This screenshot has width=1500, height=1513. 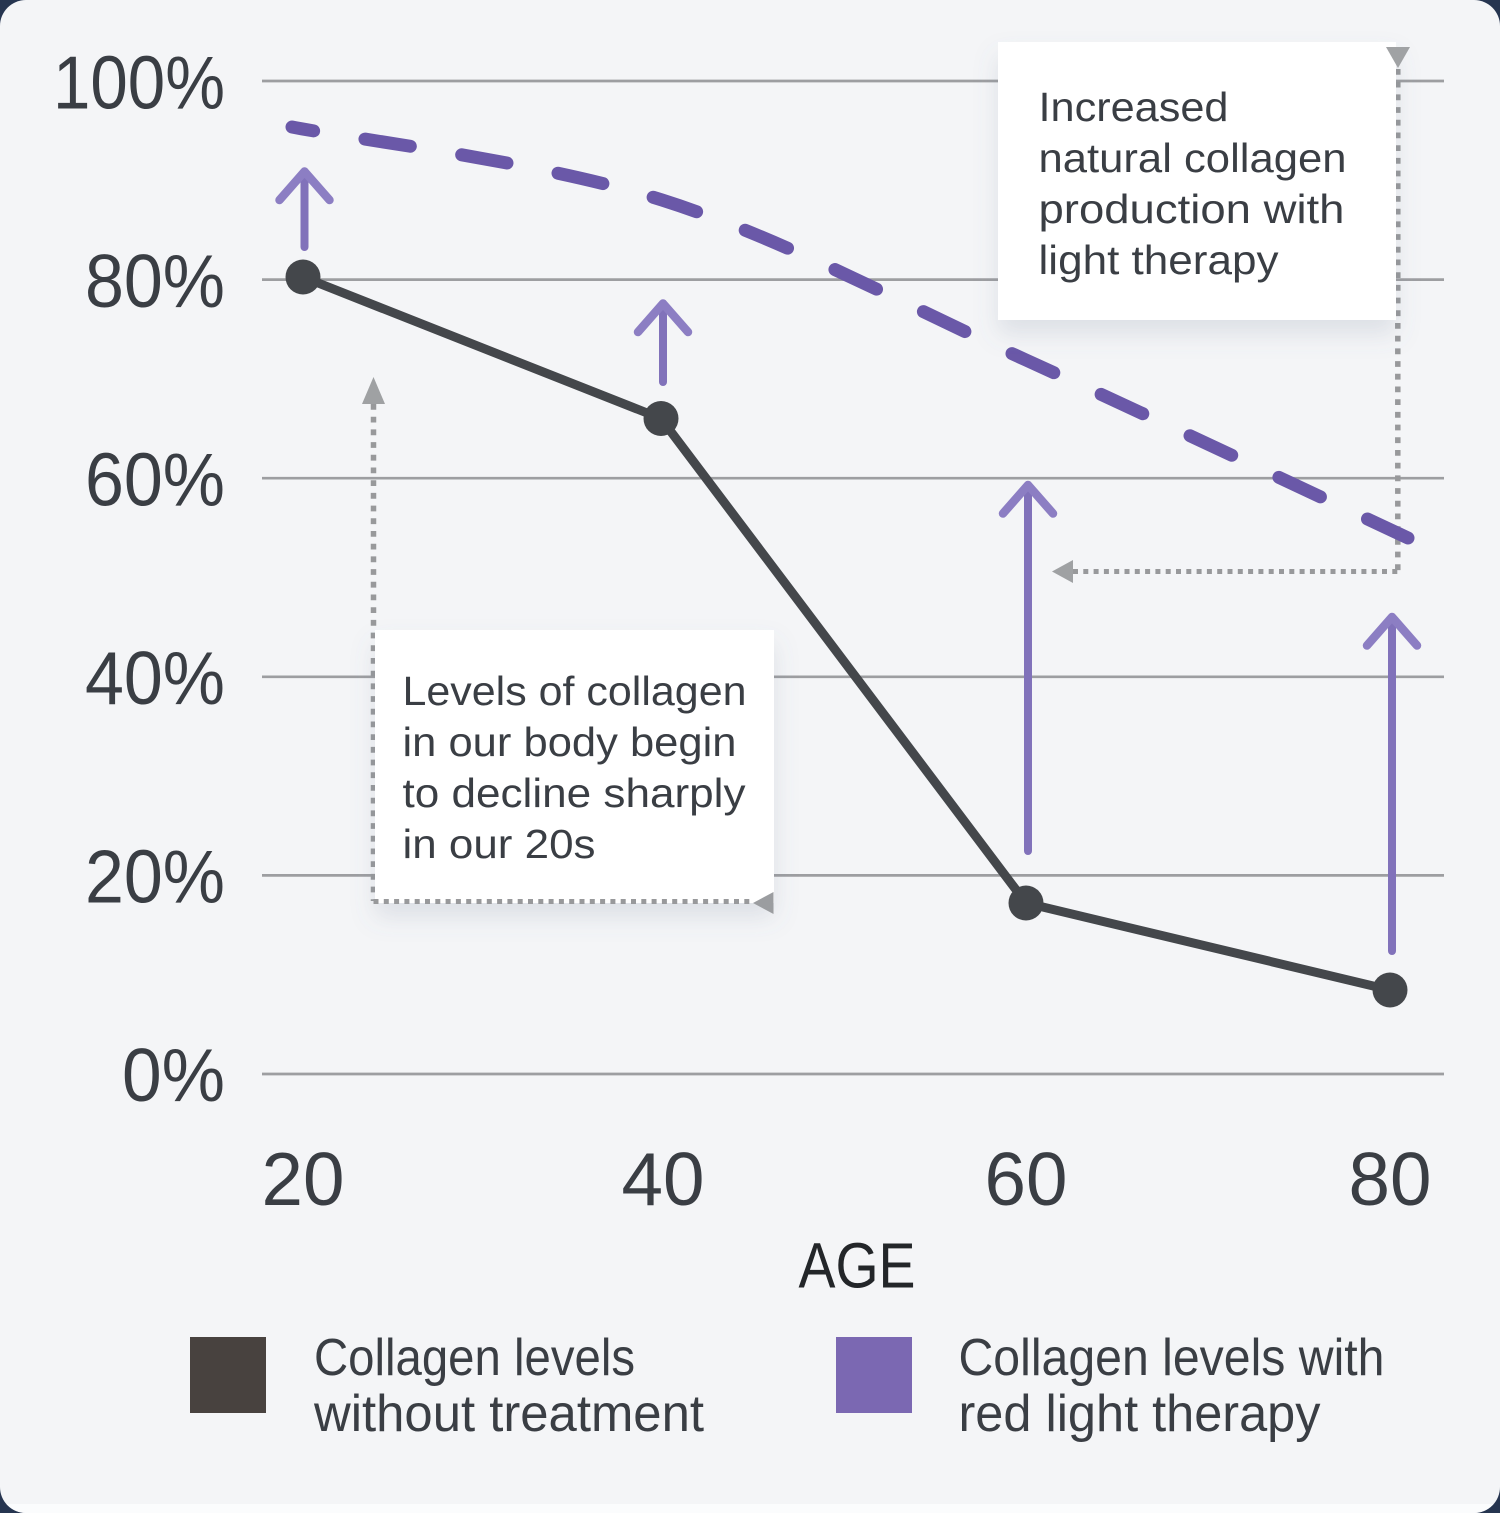 I want to click on svg-text: 60, so click(x=1026, y=1179).